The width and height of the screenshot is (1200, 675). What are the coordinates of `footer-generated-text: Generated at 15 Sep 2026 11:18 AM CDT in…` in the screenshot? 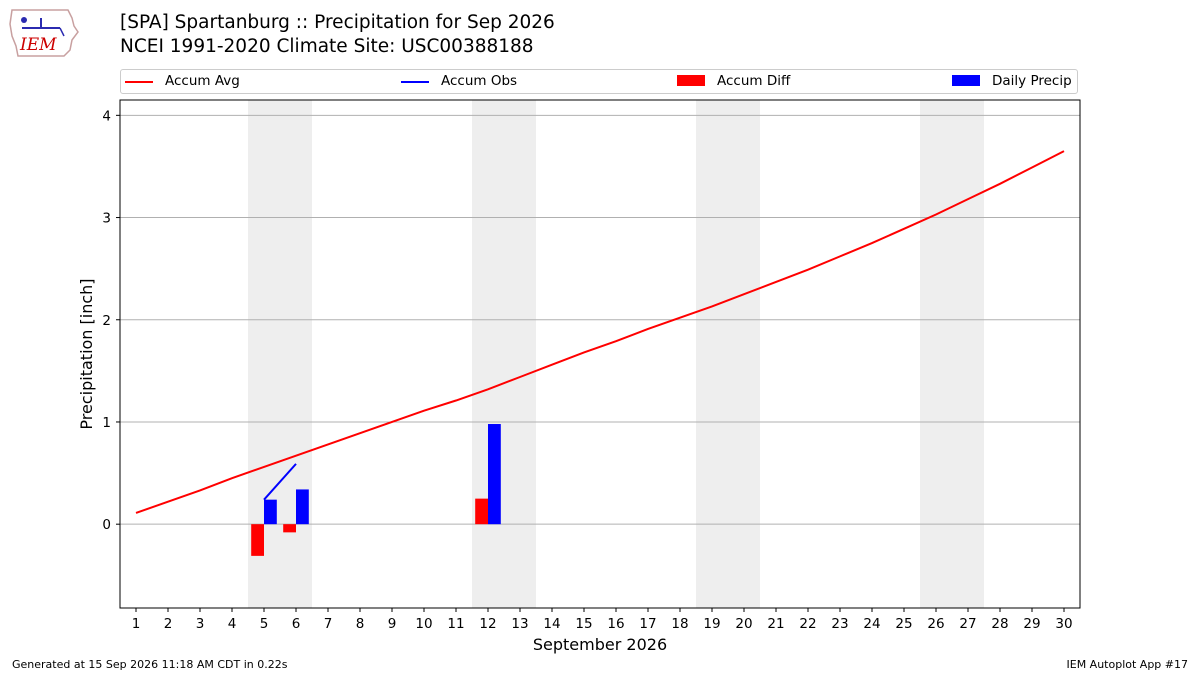 It's located at (150, 664).